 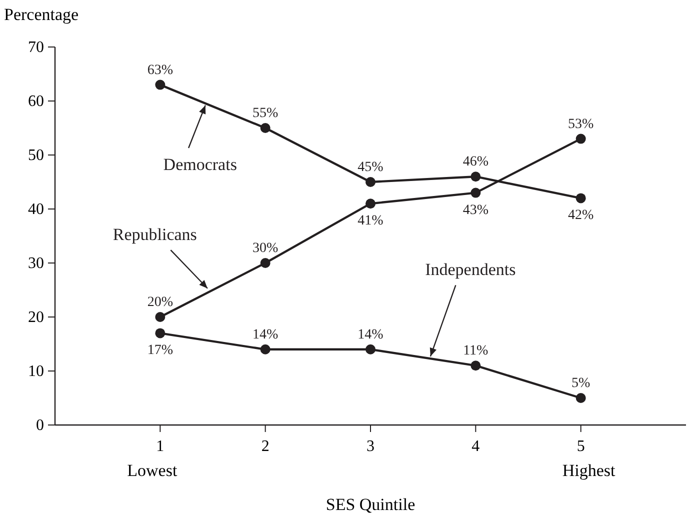 What do you see at coordinates (476, 446) in the screenshot?
I see `x-tick-label: 4` at bounding box center [476, 446].